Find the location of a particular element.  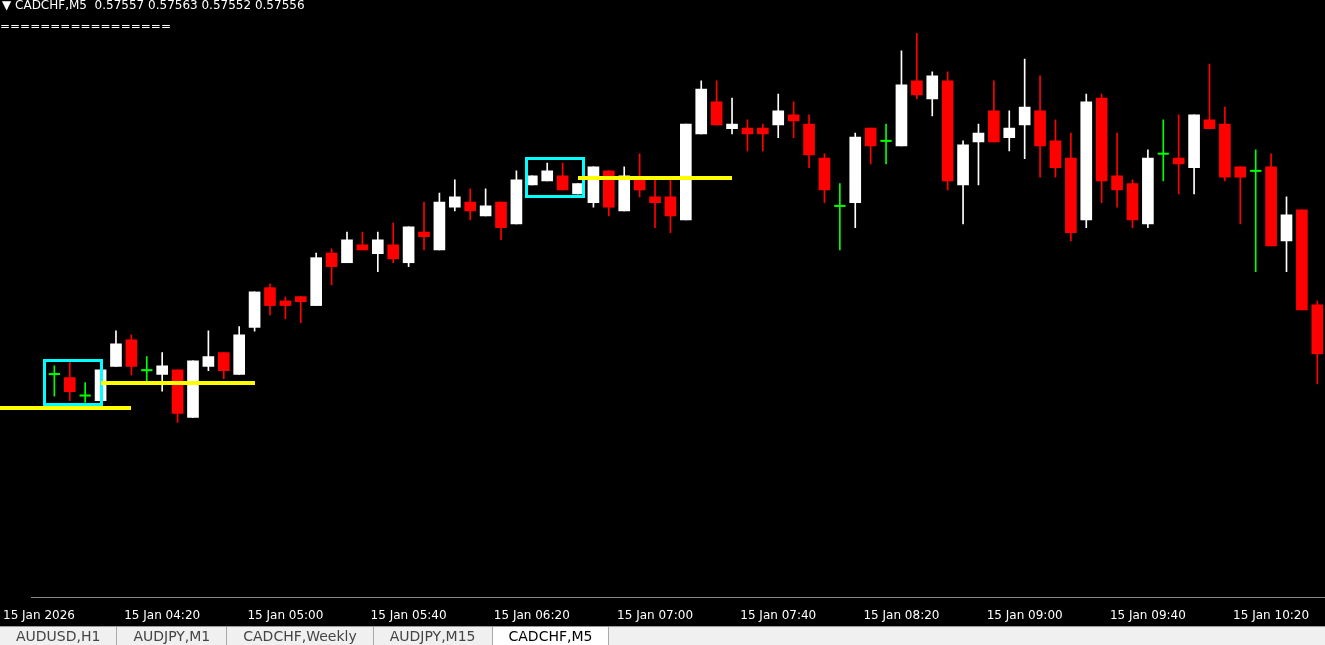

text: AUDJPY,M15 is located at coordinates (433, 636).